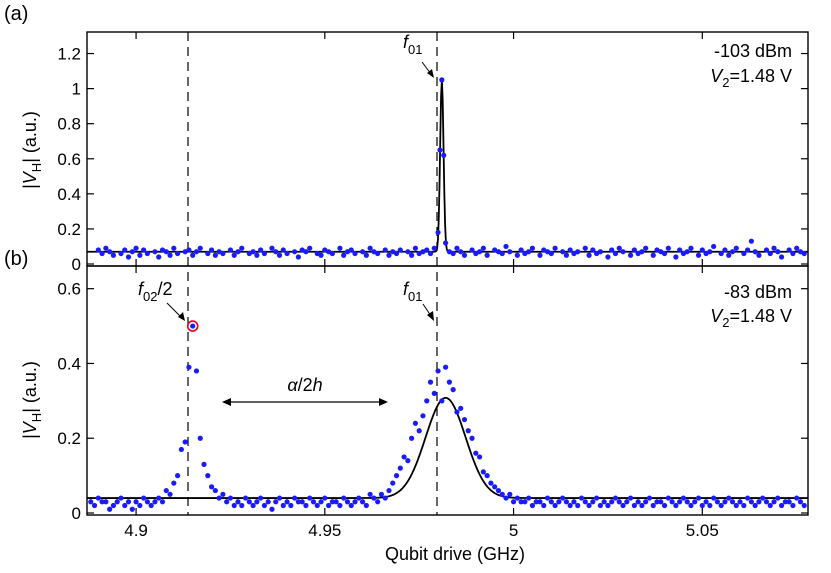 The image size is (831, 573). What do you see at coordinates (751, 78) in the screenshot?
I see `panel-a-voltage: V2=1.48 V` at bounding box center [751, 78].